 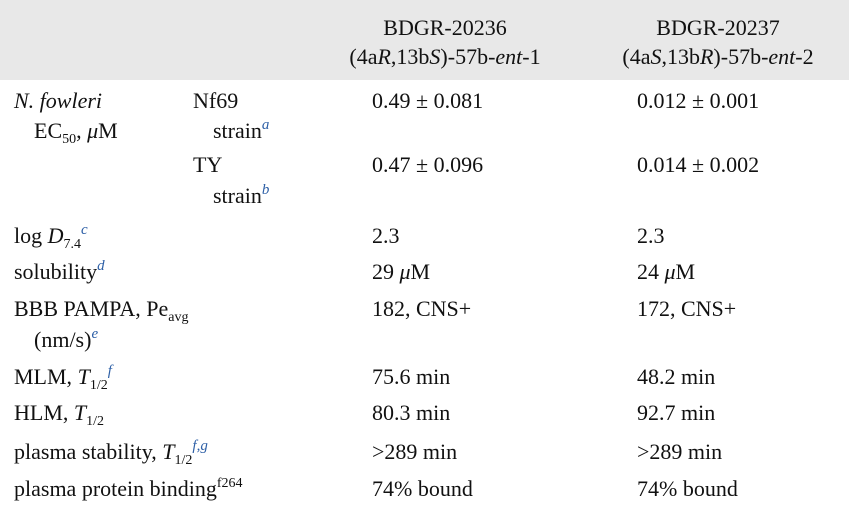 I want to click on cell: 48.2 min, so click(x=676, y=376).